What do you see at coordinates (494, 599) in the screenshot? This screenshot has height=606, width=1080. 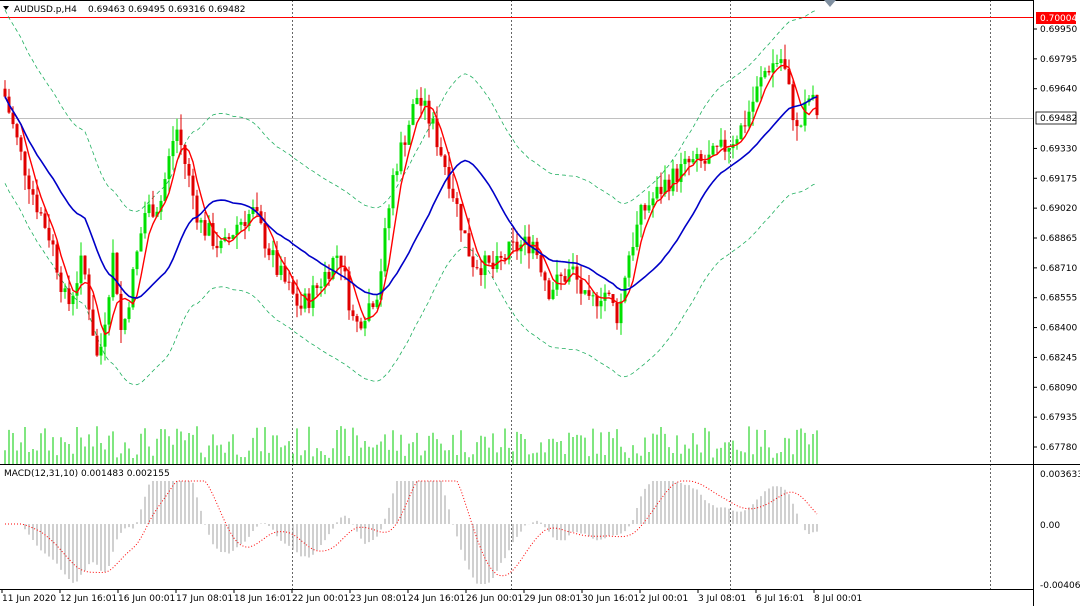 I see `time-label: 26 Jun 00:01` at bounding box center [494, 599].